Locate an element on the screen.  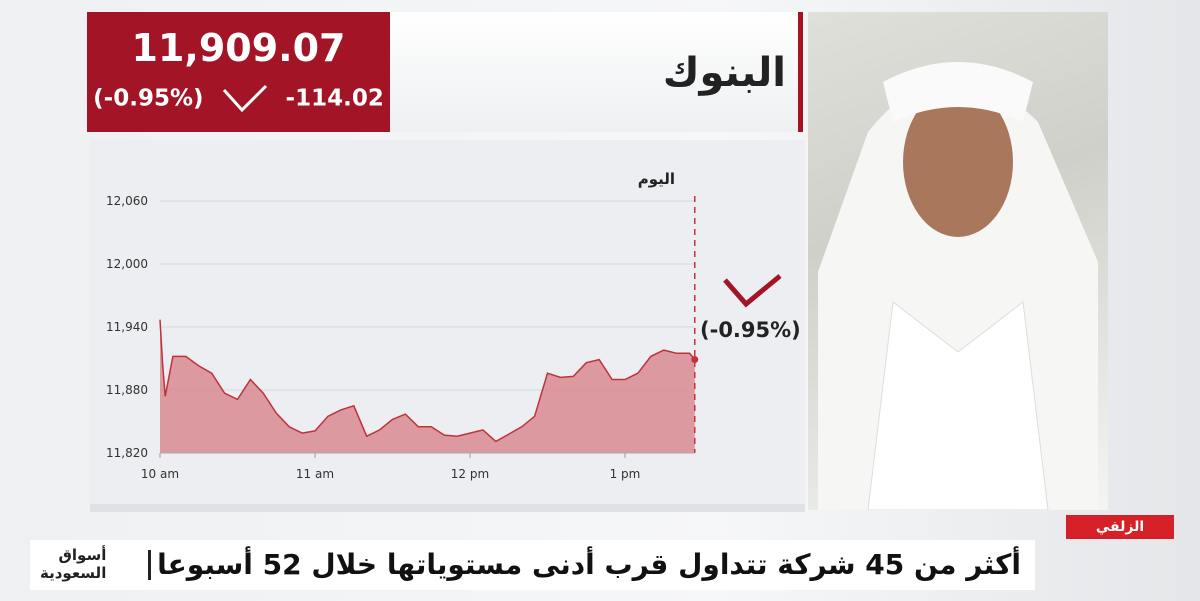
index-name: البنوك is located at coordinates (724, 73).